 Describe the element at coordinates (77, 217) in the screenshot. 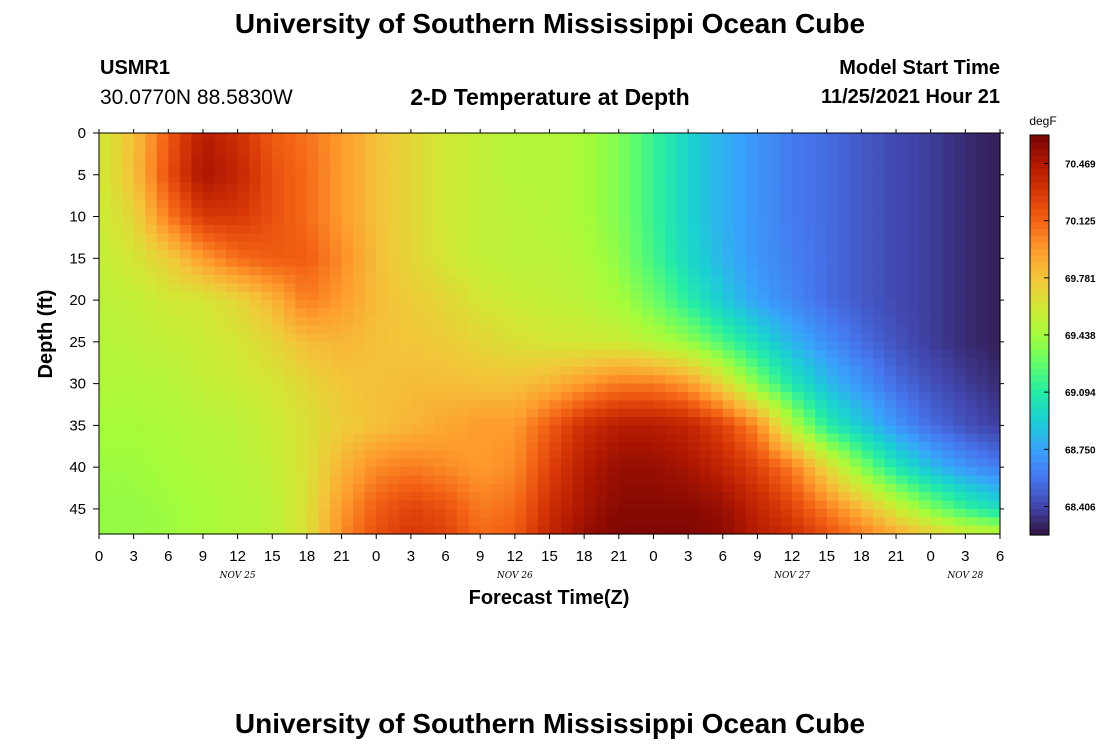

I see `y-tick-label: 10` at that location.